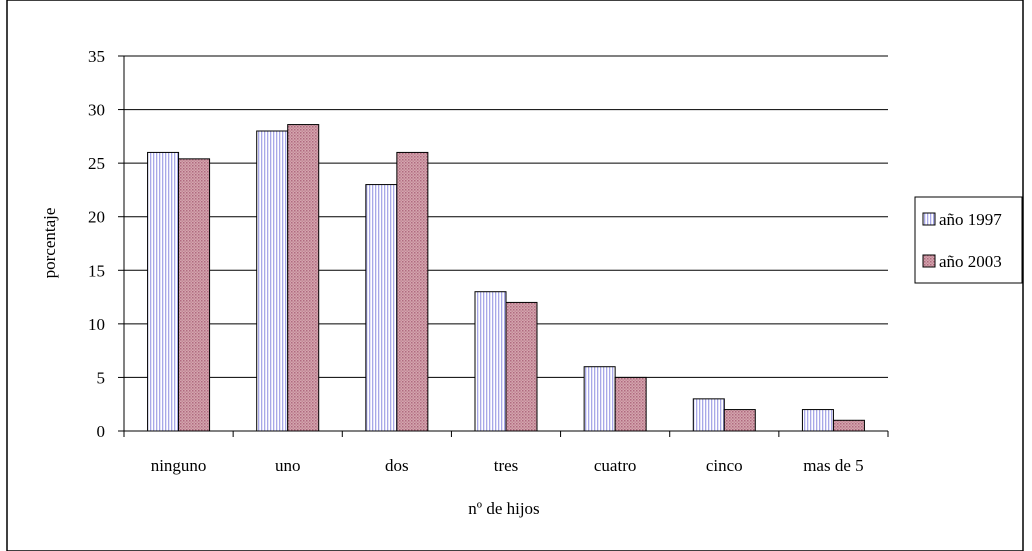  Describe the element at coordinates (106, 244) in the screenshot. I see `y-axis: 0 5 10 15 20 25 30 35` at that location.